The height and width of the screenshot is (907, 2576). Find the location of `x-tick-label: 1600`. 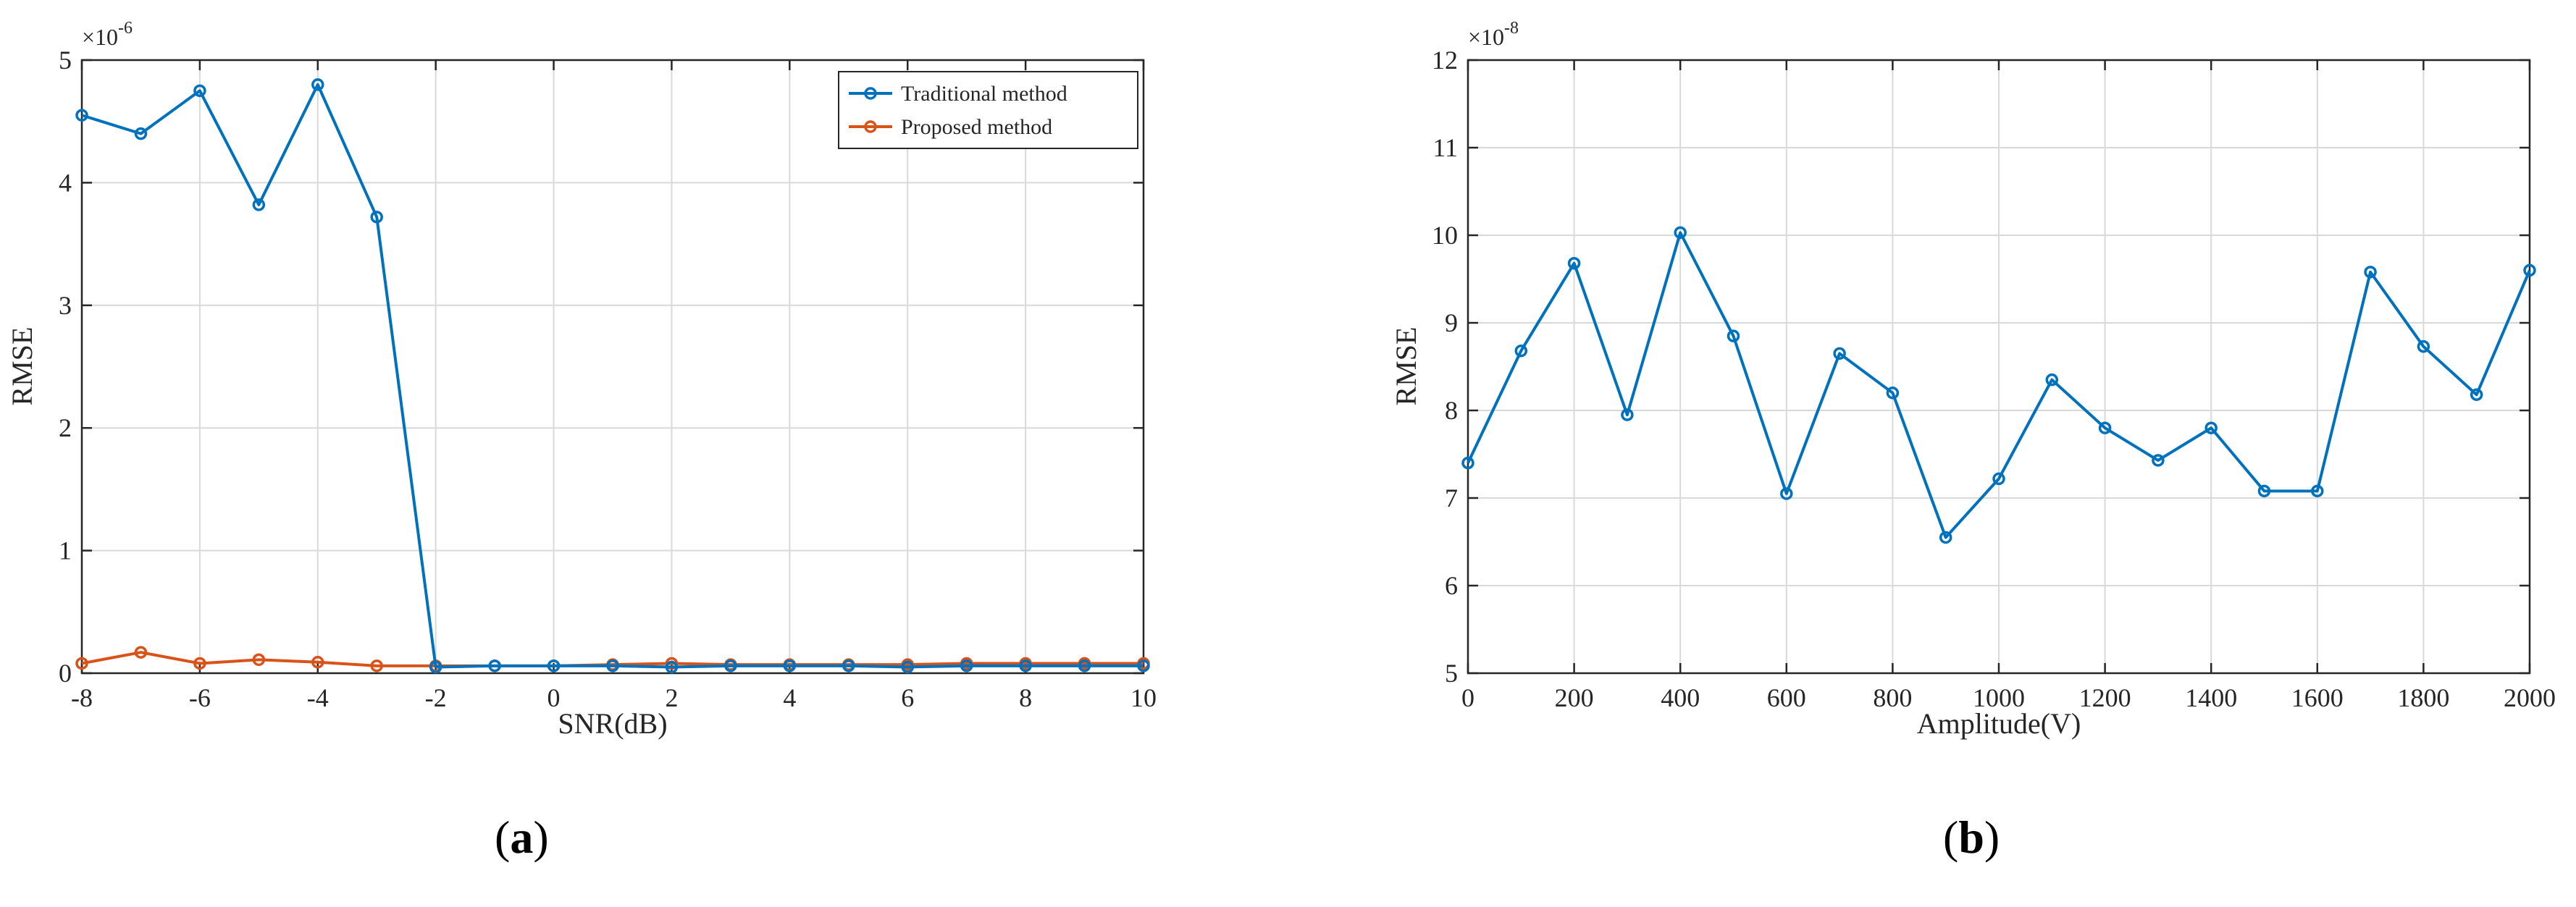

x-tick-label: 1600 is located at coordinates (2317, 697).